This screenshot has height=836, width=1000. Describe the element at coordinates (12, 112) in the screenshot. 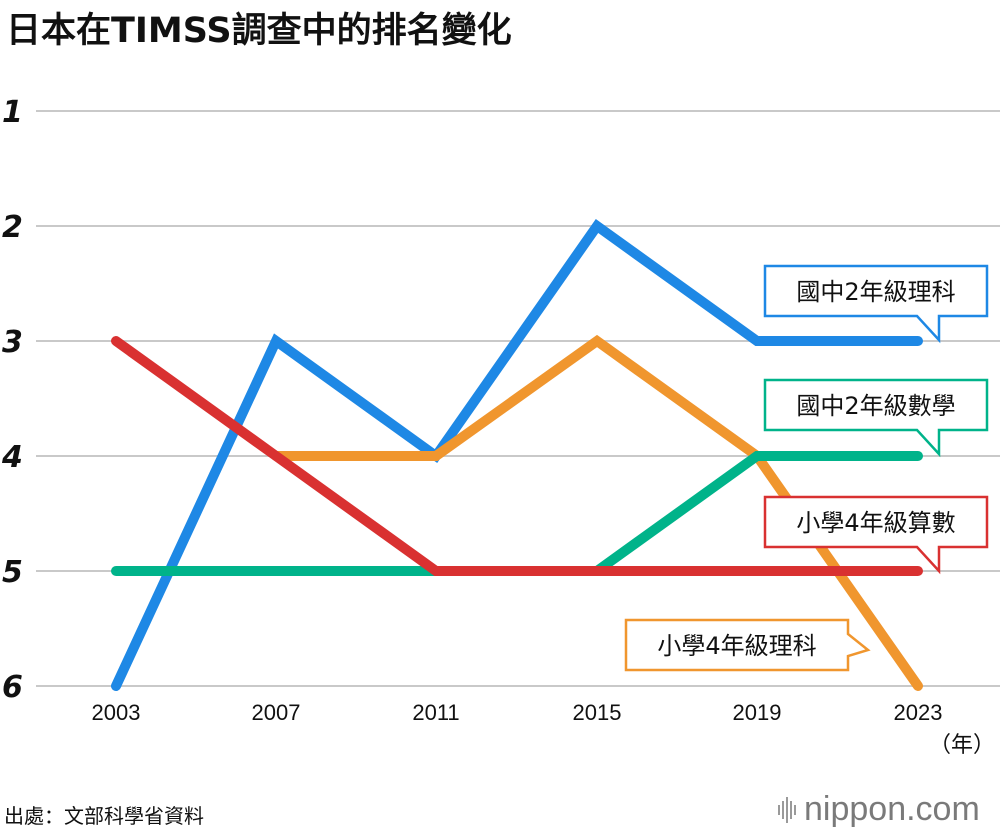

I see `y-tick-label: 1` at that location.